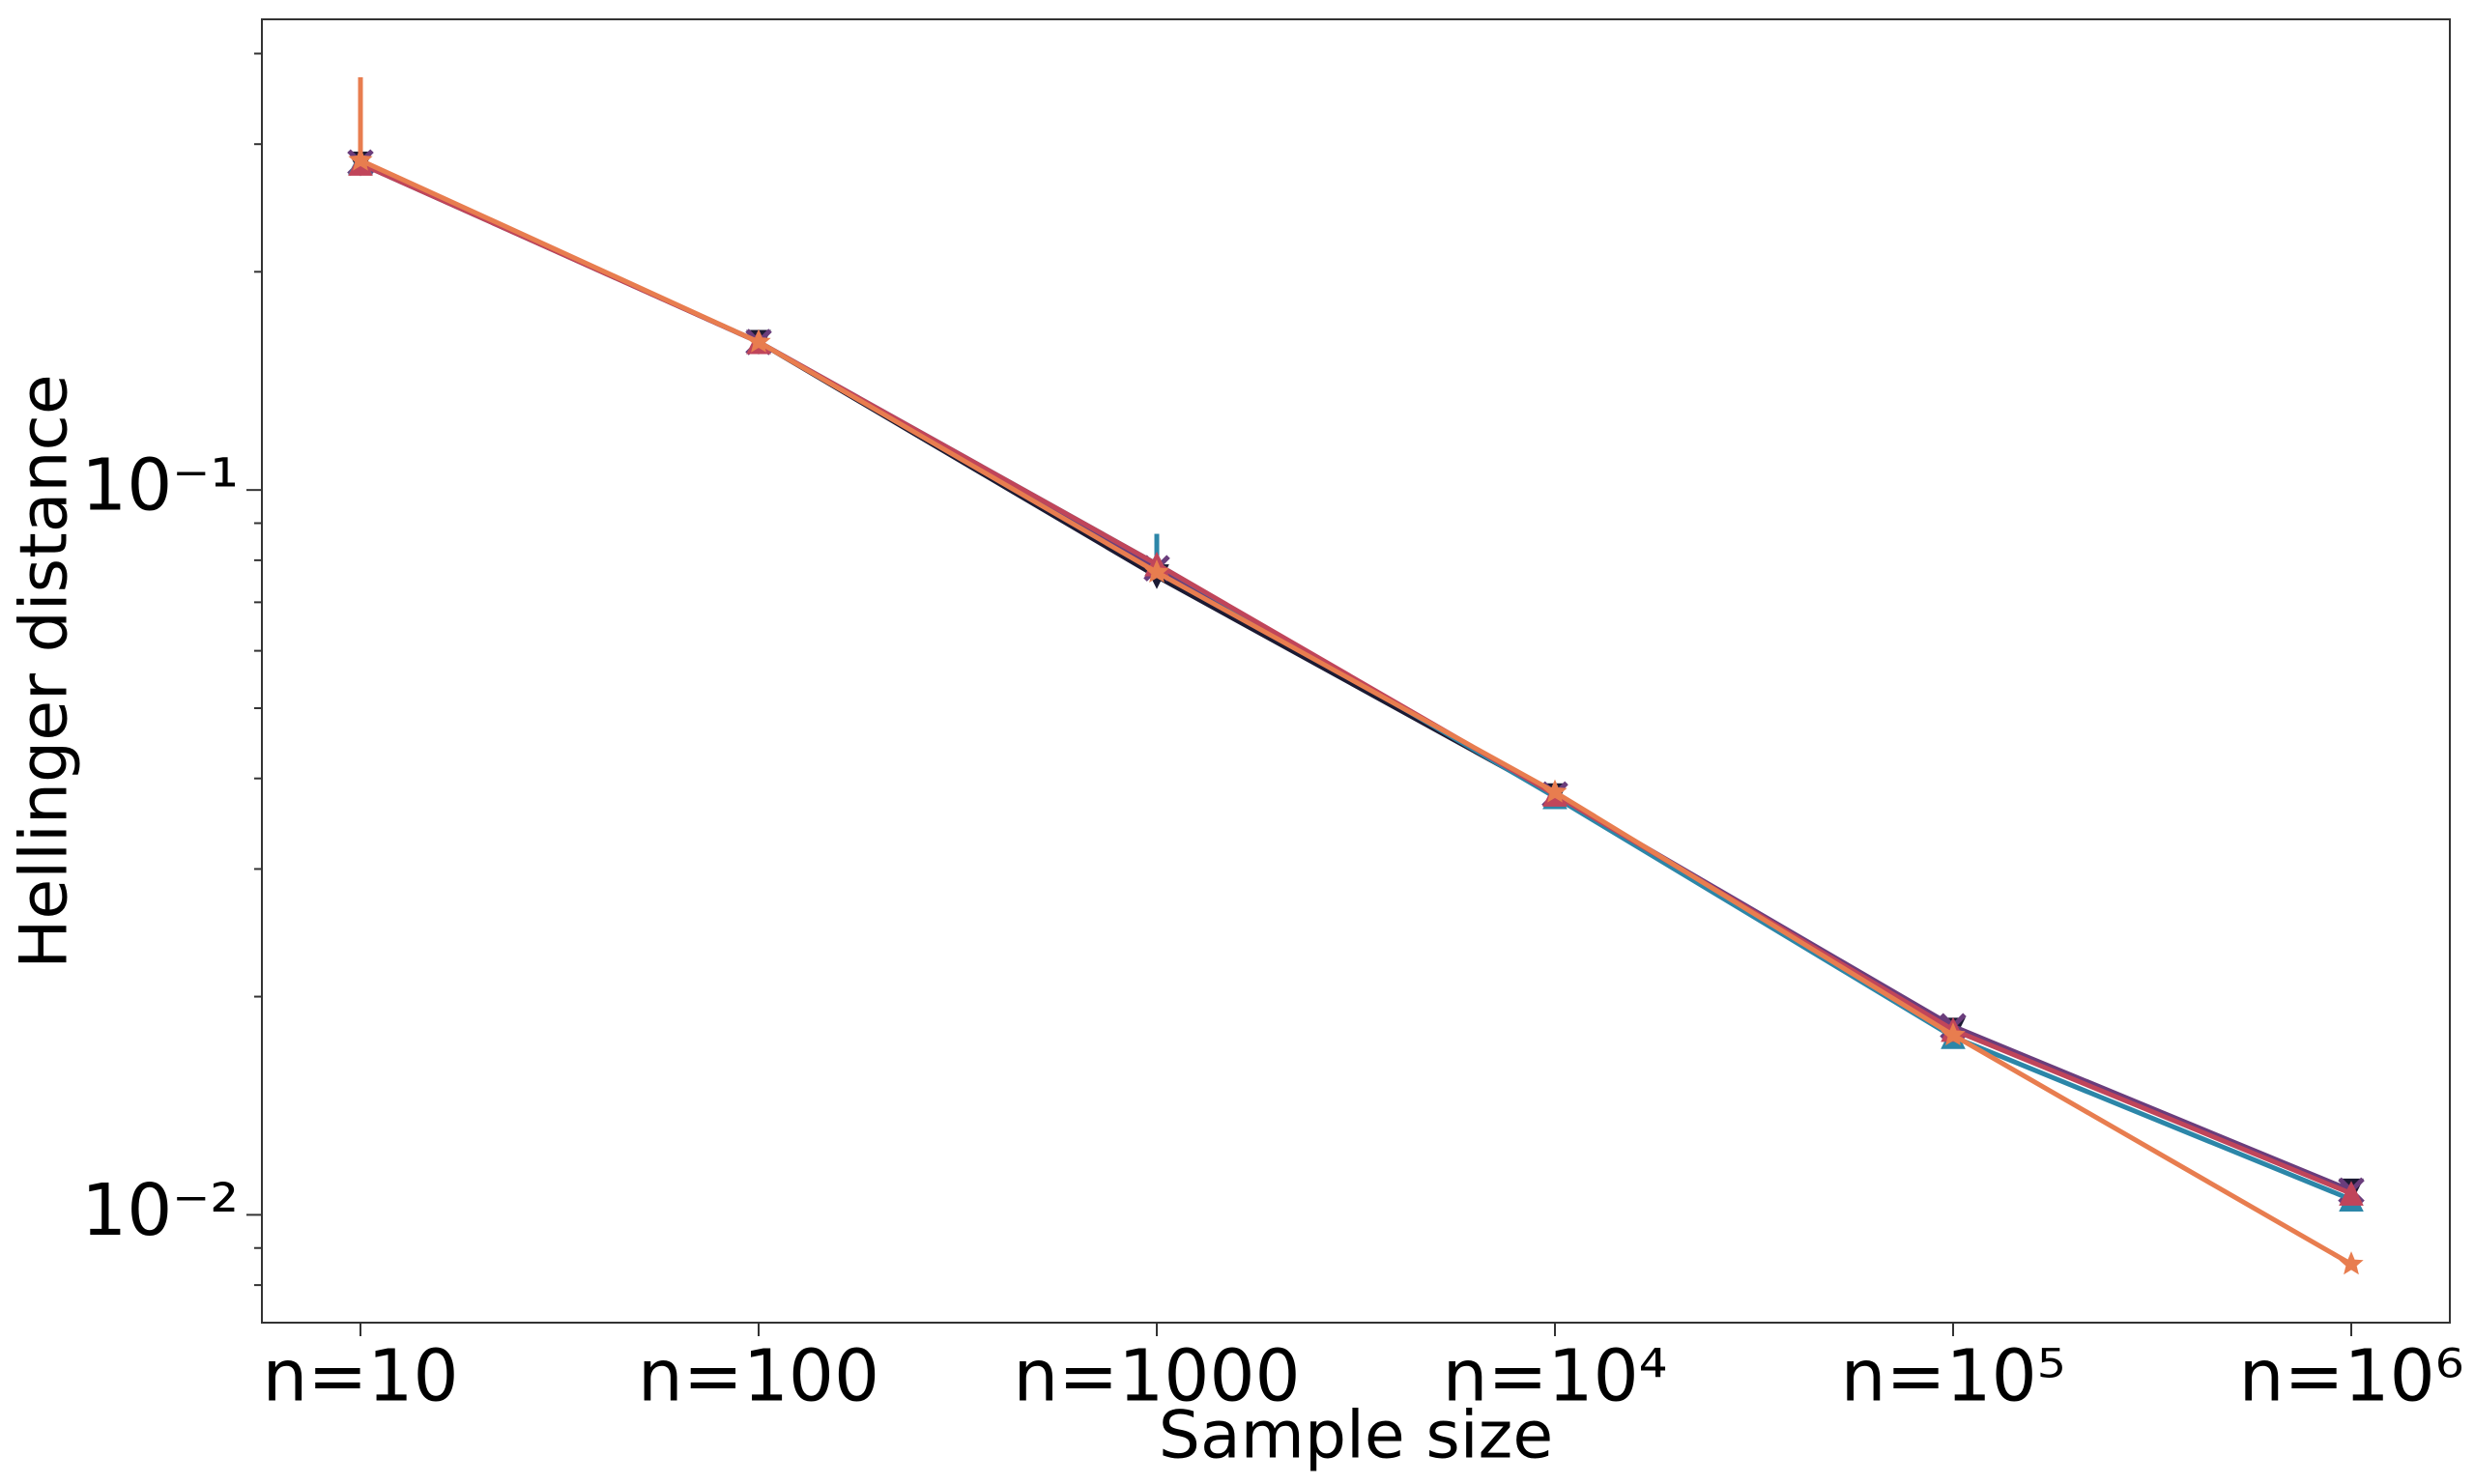 The image size is (2474, 1484). What do you see at coordinates (2352, 1377) in the screenshot?
I see `x-tick-label: n=10⁶` at bounding box center [2352, 1377].